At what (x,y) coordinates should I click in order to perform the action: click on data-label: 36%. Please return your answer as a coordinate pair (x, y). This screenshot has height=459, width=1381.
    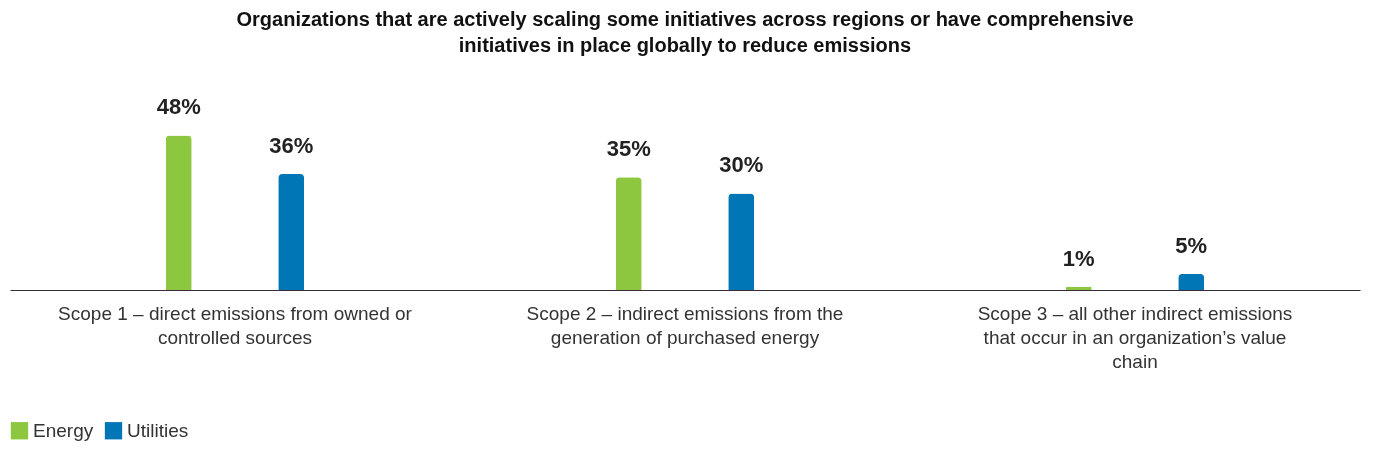
    Looking at the image, I should click on (291, 146).